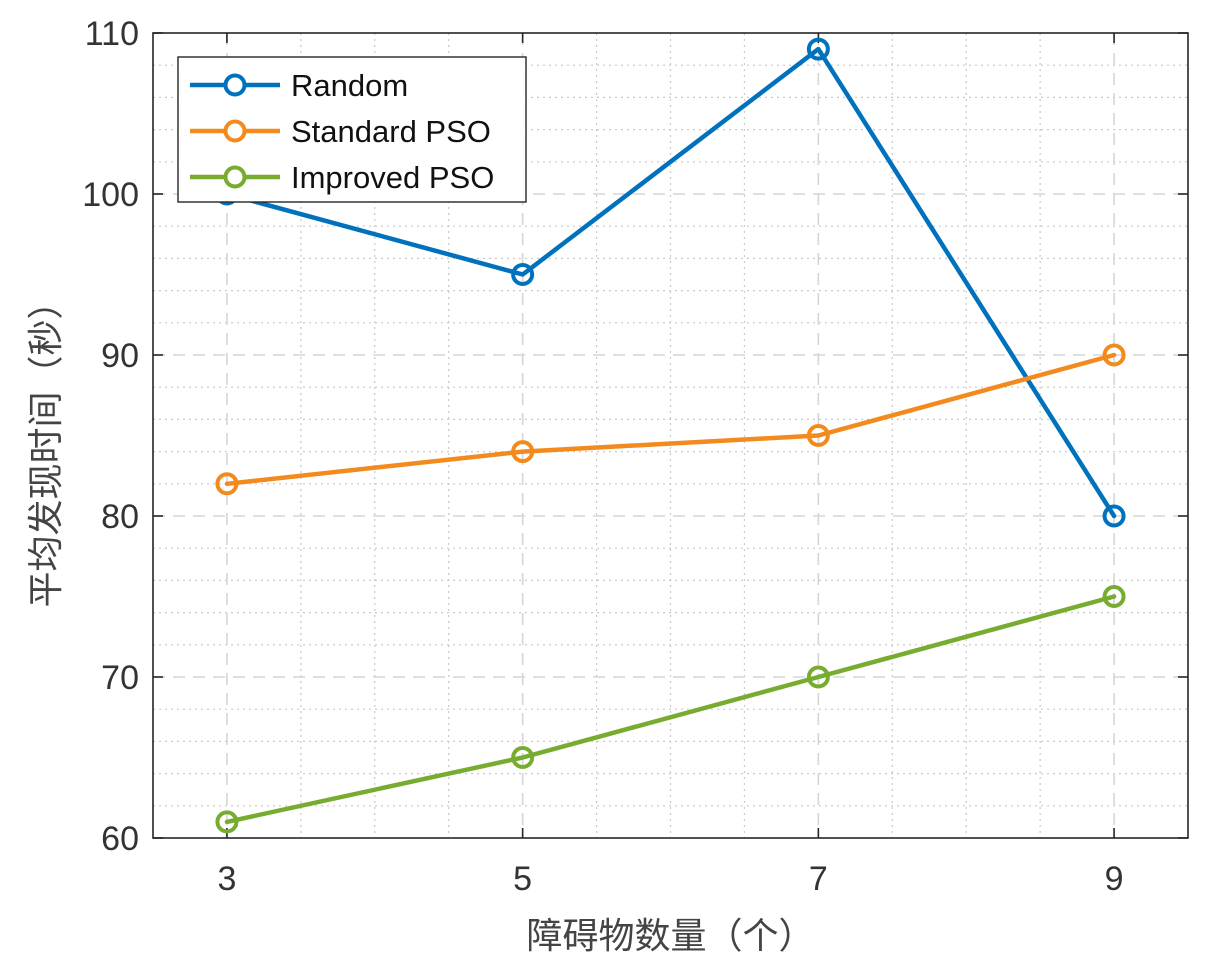 The height and width of the screenshot is (967, 1217). What do you see at coordinates (235, 85) in the screenshot?
I see `legend-marker-random` at bounding box center [235, 85].